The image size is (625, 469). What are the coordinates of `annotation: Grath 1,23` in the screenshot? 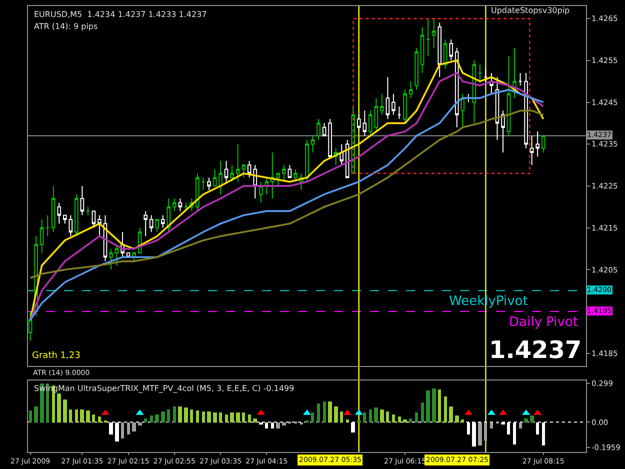 It's located at (56, 356).